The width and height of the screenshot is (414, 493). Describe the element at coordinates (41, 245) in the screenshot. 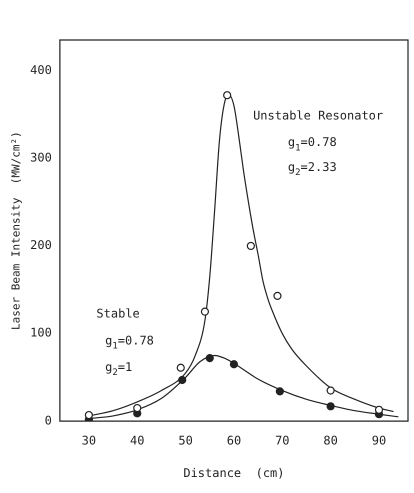

I see `y-tick-label: 200` at that location.